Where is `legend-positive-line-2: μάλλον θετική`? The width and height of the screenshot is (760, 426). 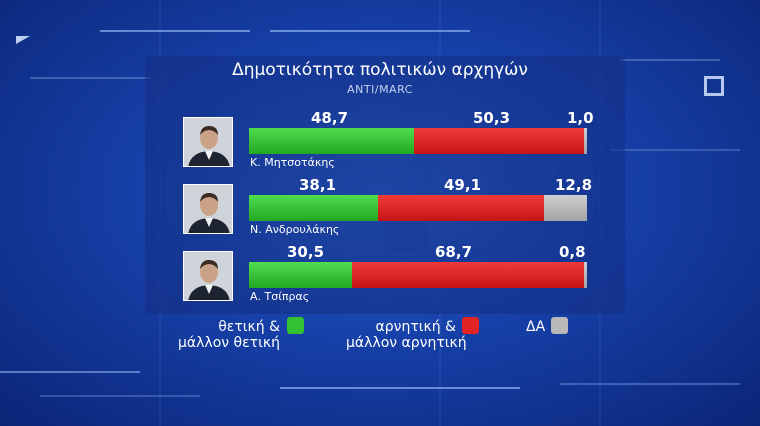 legend-positive-line-2: μάλλον θετική is located at coordinates (229, 343).